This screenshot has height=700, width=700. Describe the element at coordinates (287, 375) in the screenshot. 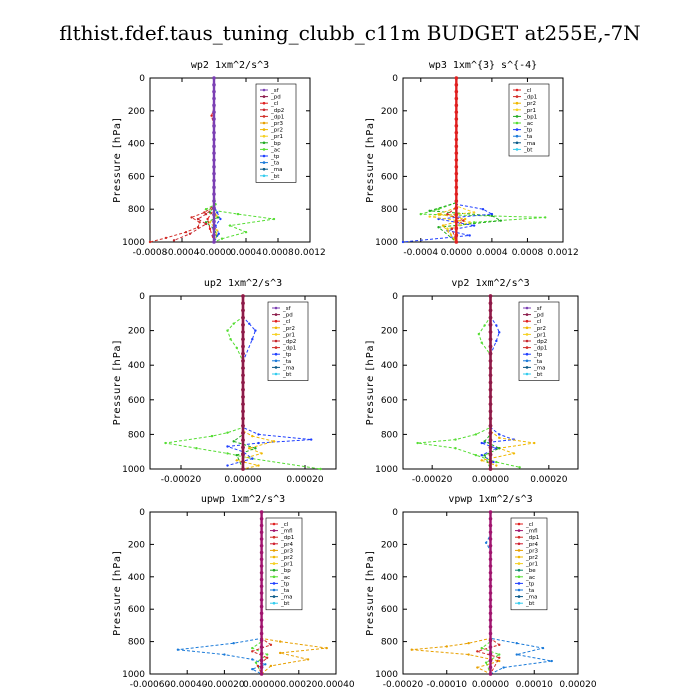

I see `legend-label: _bt` at that location.